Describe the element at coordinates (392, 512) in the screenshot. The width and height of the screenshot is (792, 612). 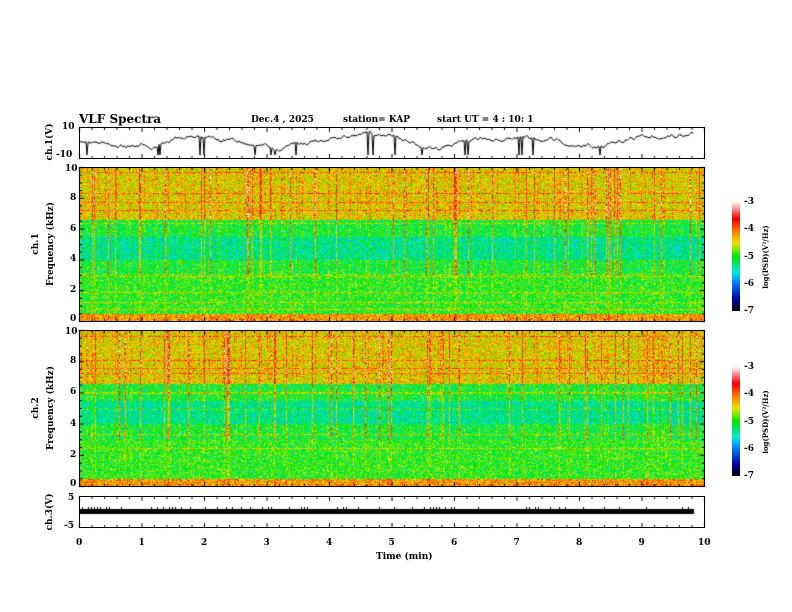
I see `ch3-axes` at that location.